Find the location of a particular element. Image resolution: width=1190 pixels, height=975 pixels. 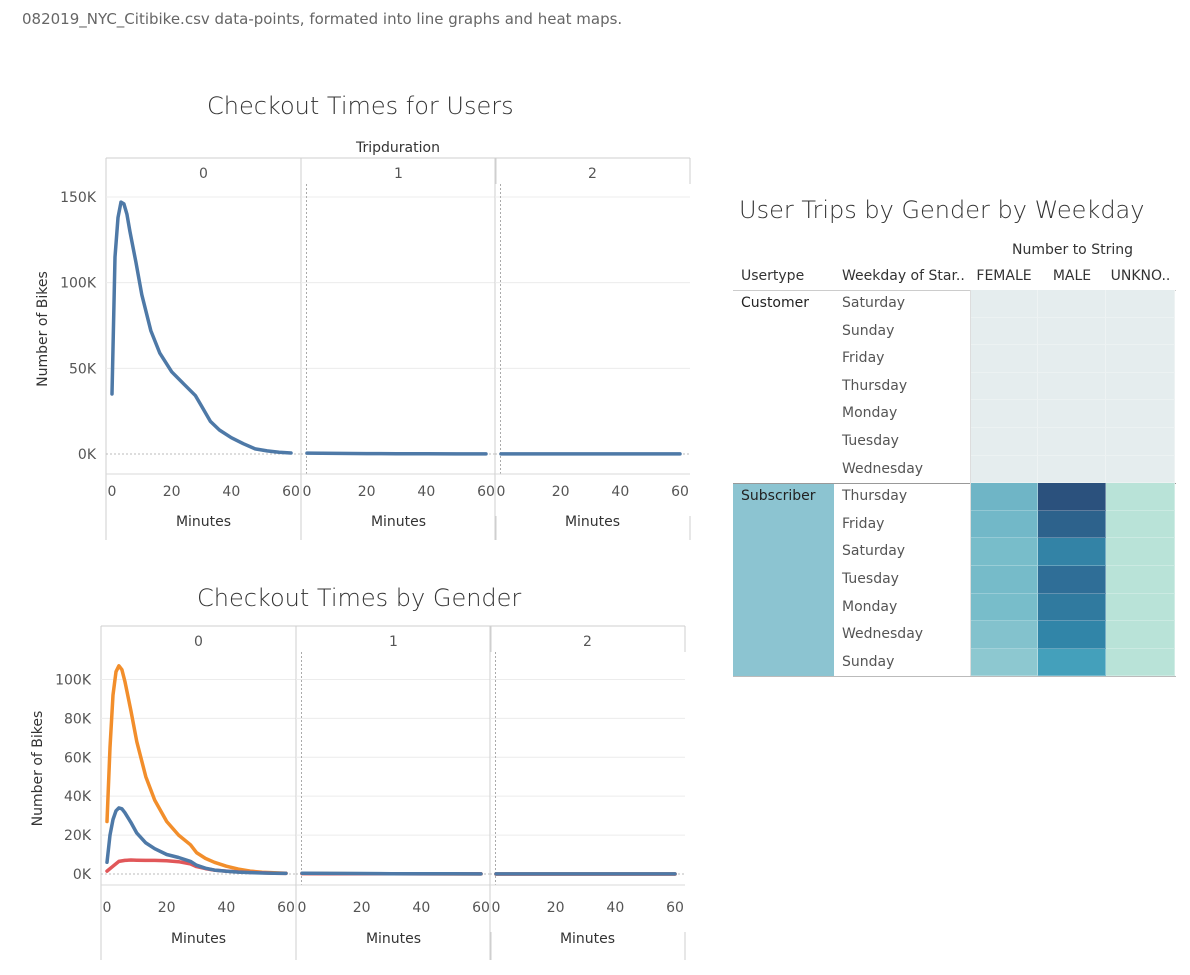

panel-header-2: 2 is located at coordinates (592, 174).